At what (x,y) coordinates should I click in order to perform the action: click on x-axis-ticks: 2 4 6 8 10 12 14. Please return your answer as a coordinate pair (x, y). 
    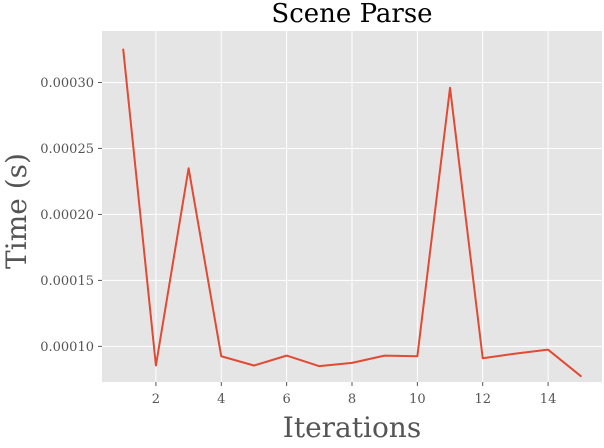
    Looking at the image, I should click on (354, 394).